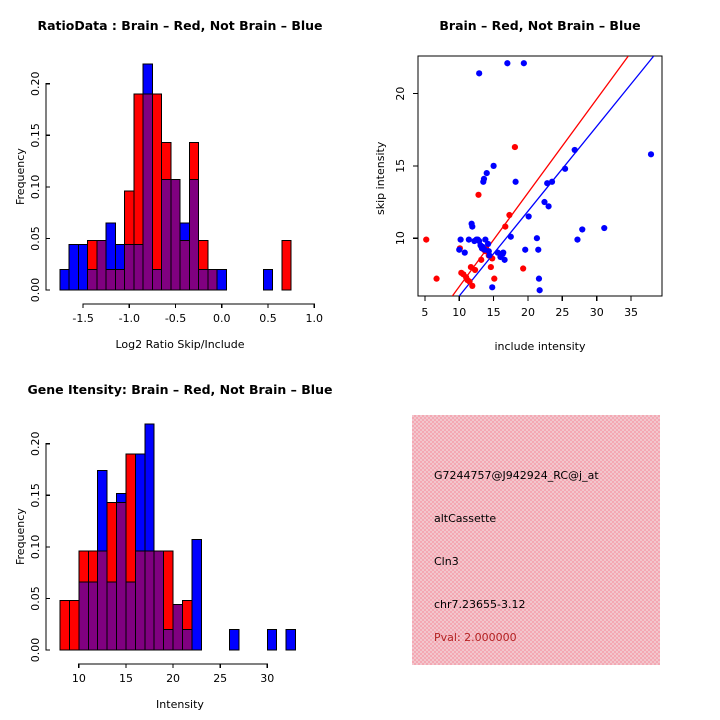 The width and height of the screenshot is (720, 720). I want to click on gene-intensity-histogram-ylabel: Frequency, so click(20, 536).